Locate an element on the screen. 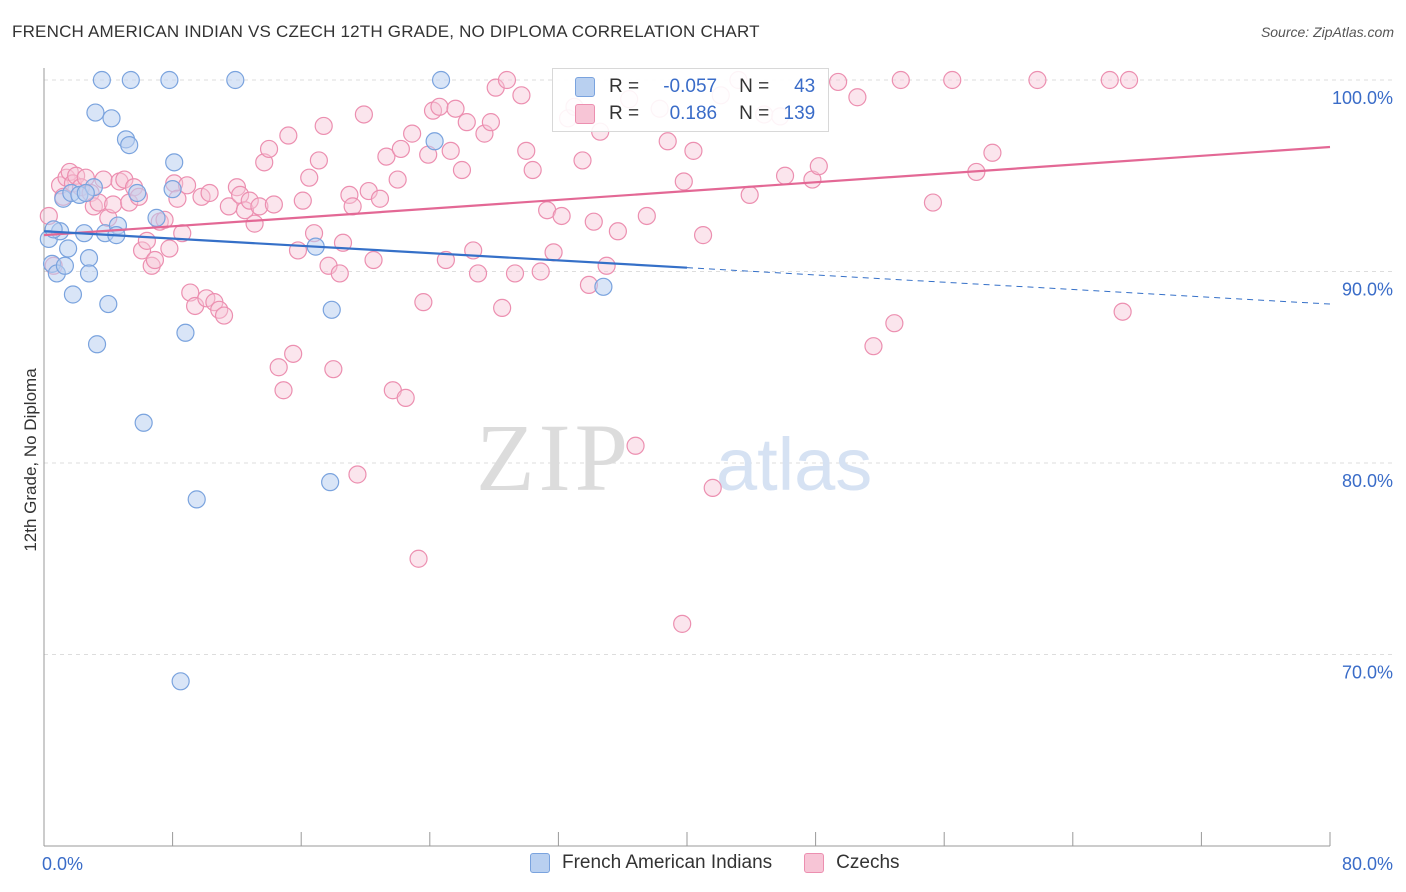 The height and width of the screenshot is (892, 1406). legend-item-french: French American Indians is located at coordinates (651, 863).